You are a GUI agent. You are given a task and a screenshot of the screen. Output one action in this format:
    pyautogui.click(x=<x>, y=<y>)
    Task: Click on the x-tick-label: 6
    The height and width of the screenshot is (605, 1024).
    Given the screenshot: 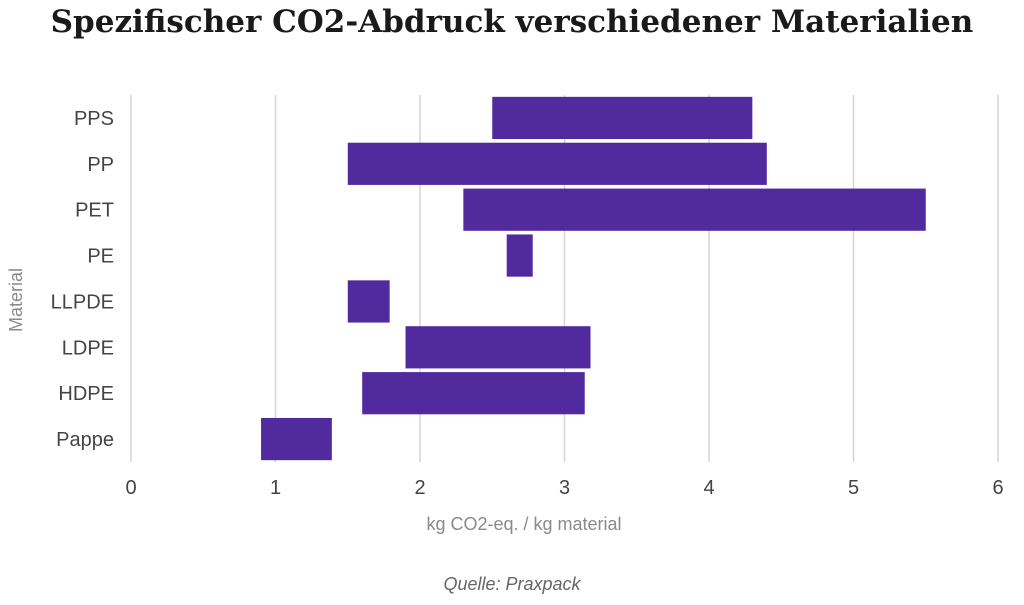 What is the action you would take?
    pyautogui.click(x=997, y=488)
    